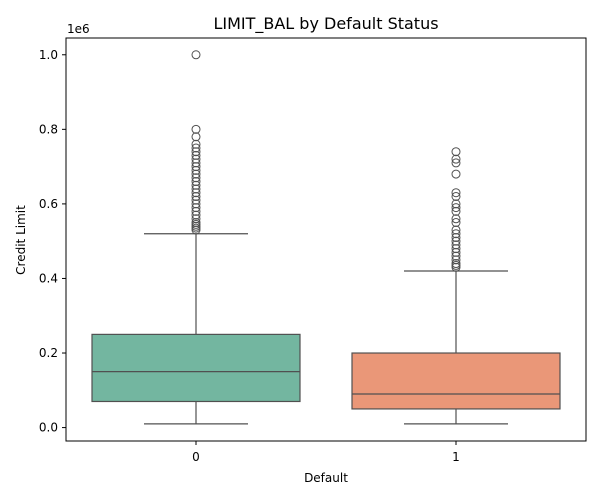 The height and width of the screenshot is (500, 600). Describe the element at coordinates (48, 353) in the screenshot. I see `y-tick-label: 0.2` at that location.